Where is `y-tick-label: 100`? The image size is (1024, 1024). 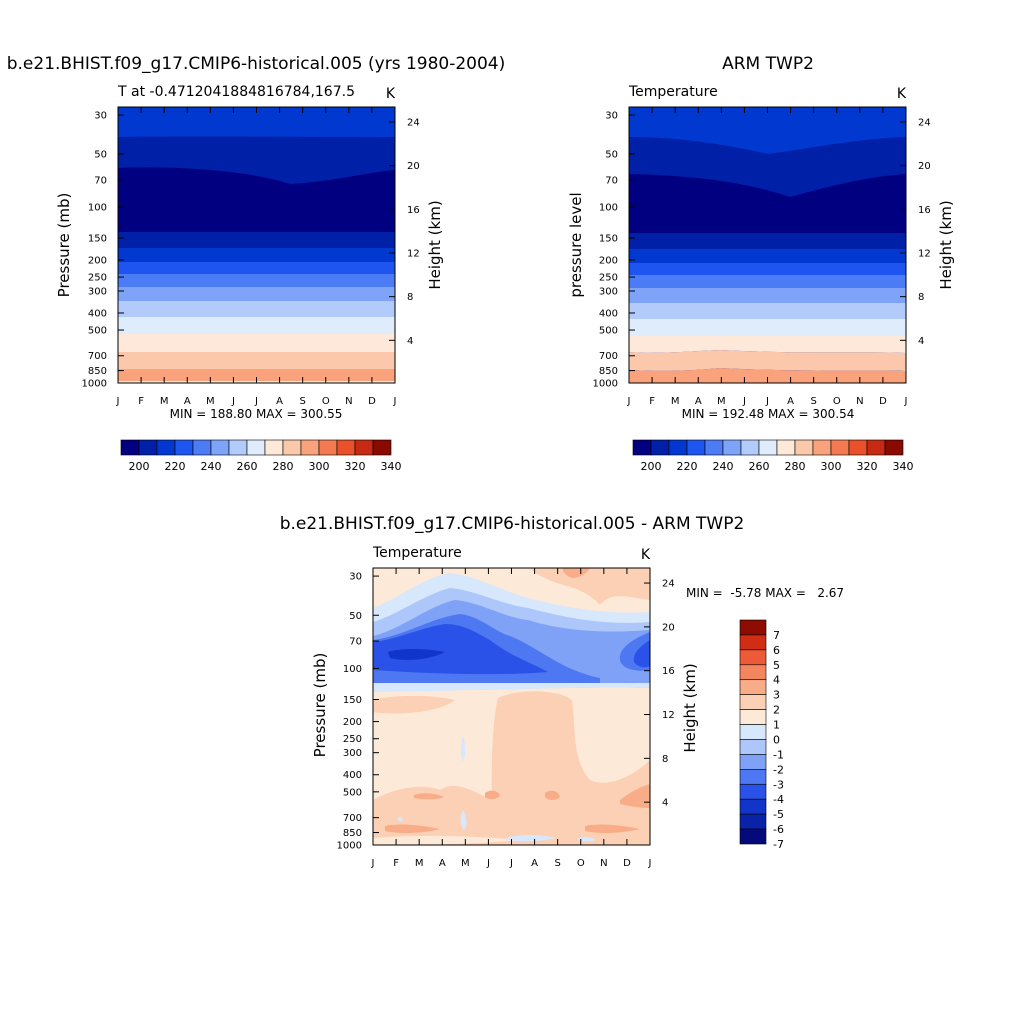 y-tick-label: 100 is located at coordinates (97, 208).